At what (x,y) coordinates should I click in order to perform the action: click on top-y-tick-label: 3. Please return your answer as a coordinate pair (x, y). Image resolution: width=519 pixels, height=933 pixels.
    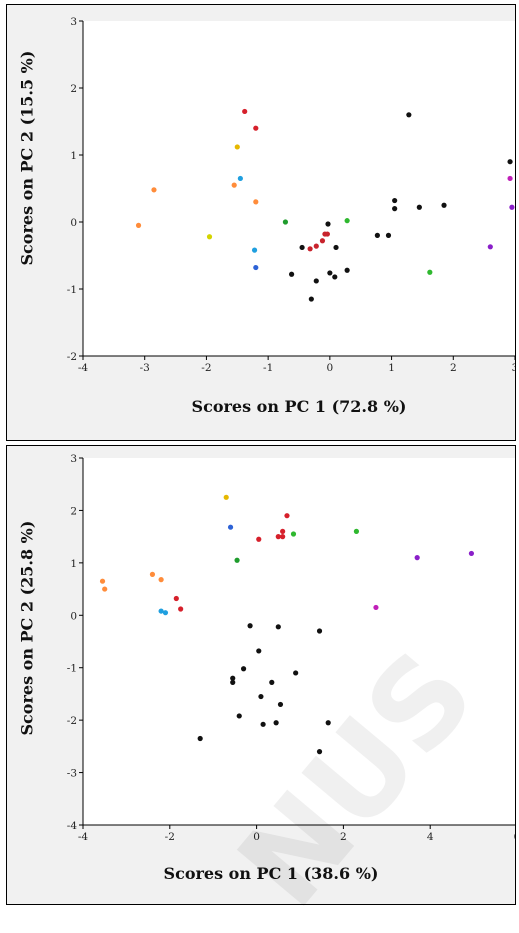
    Looking at the image, I should click on (73, 22).